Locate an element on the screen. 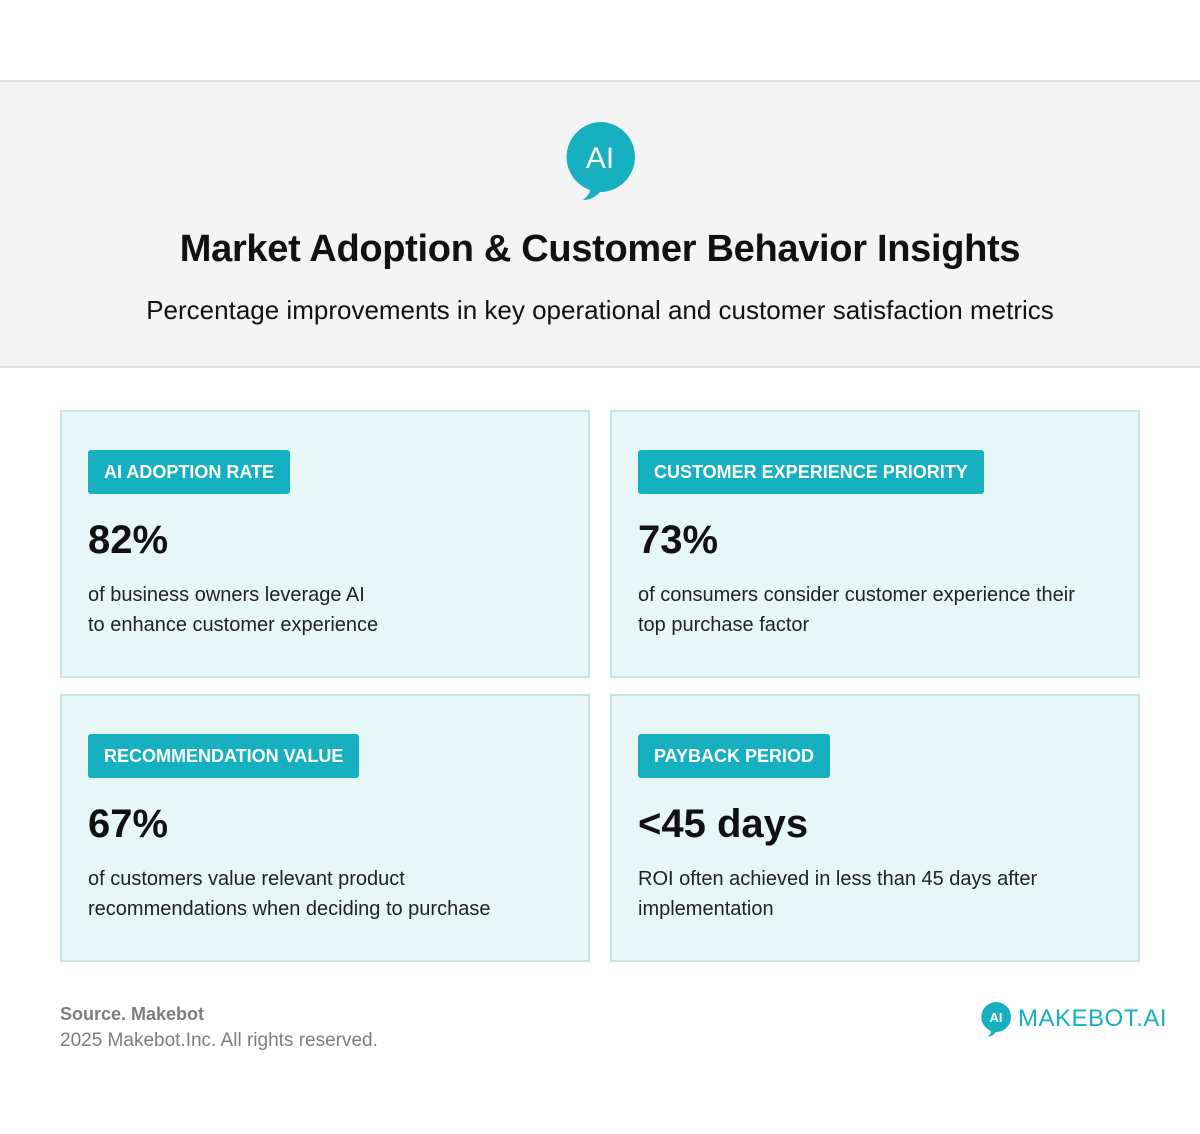 This screenshot has width=1200, height=1134. brand-name: MAKEBOT.AI is located at coordinates (1093, 1018).